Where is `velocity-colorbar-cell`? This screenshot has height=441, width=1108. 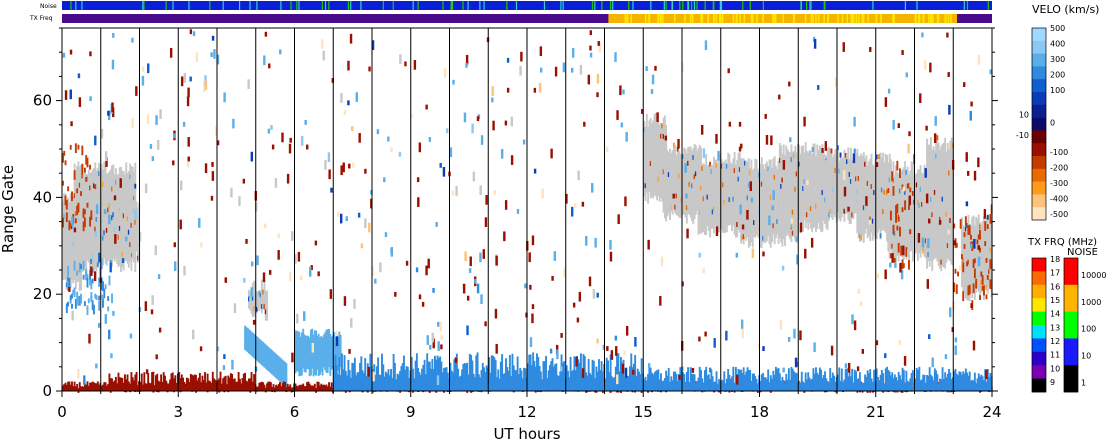 velocity-colorbar-cell is located at coordinates (1039, 99).